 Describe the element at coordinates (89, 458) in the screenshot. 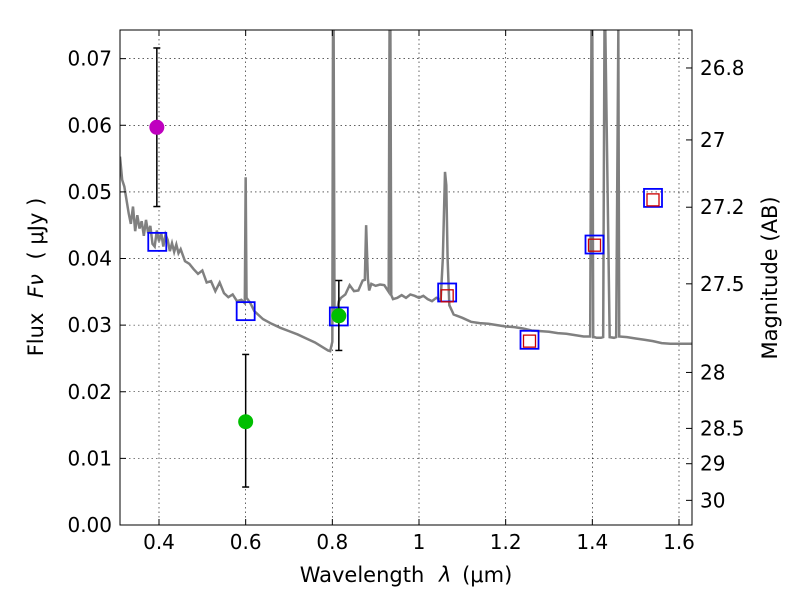

I see `y-tick-label: 0.01` at that location.